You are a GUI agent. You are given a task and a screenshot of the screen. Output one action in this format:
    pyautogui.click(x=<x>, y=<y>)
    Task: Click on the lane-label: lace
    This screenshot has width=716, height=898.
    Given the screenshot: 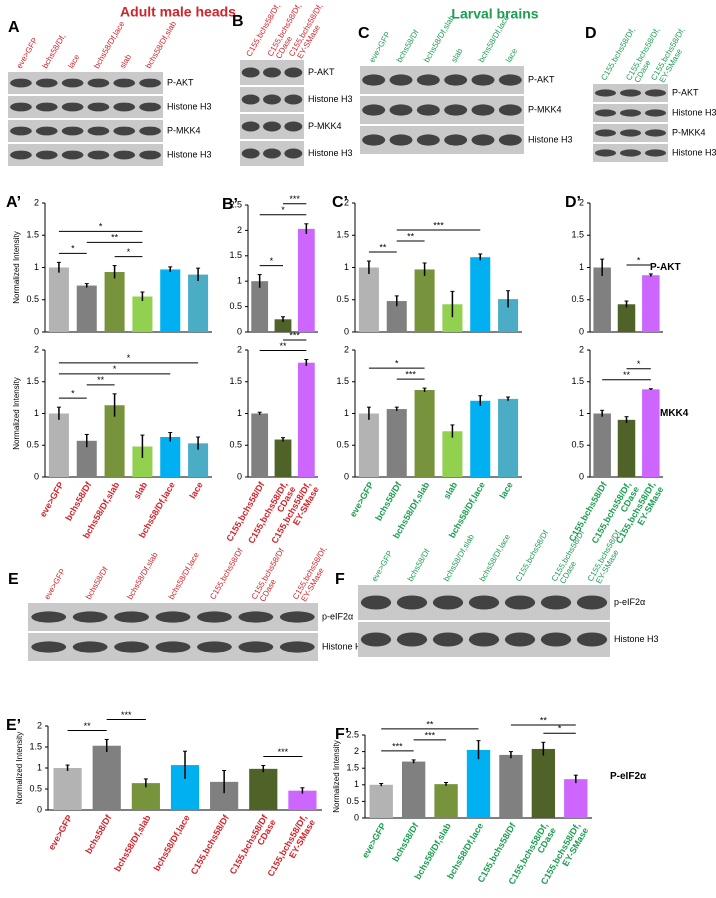 What is the action you would take?
    pyautogui.click(x=73, y=61)
    